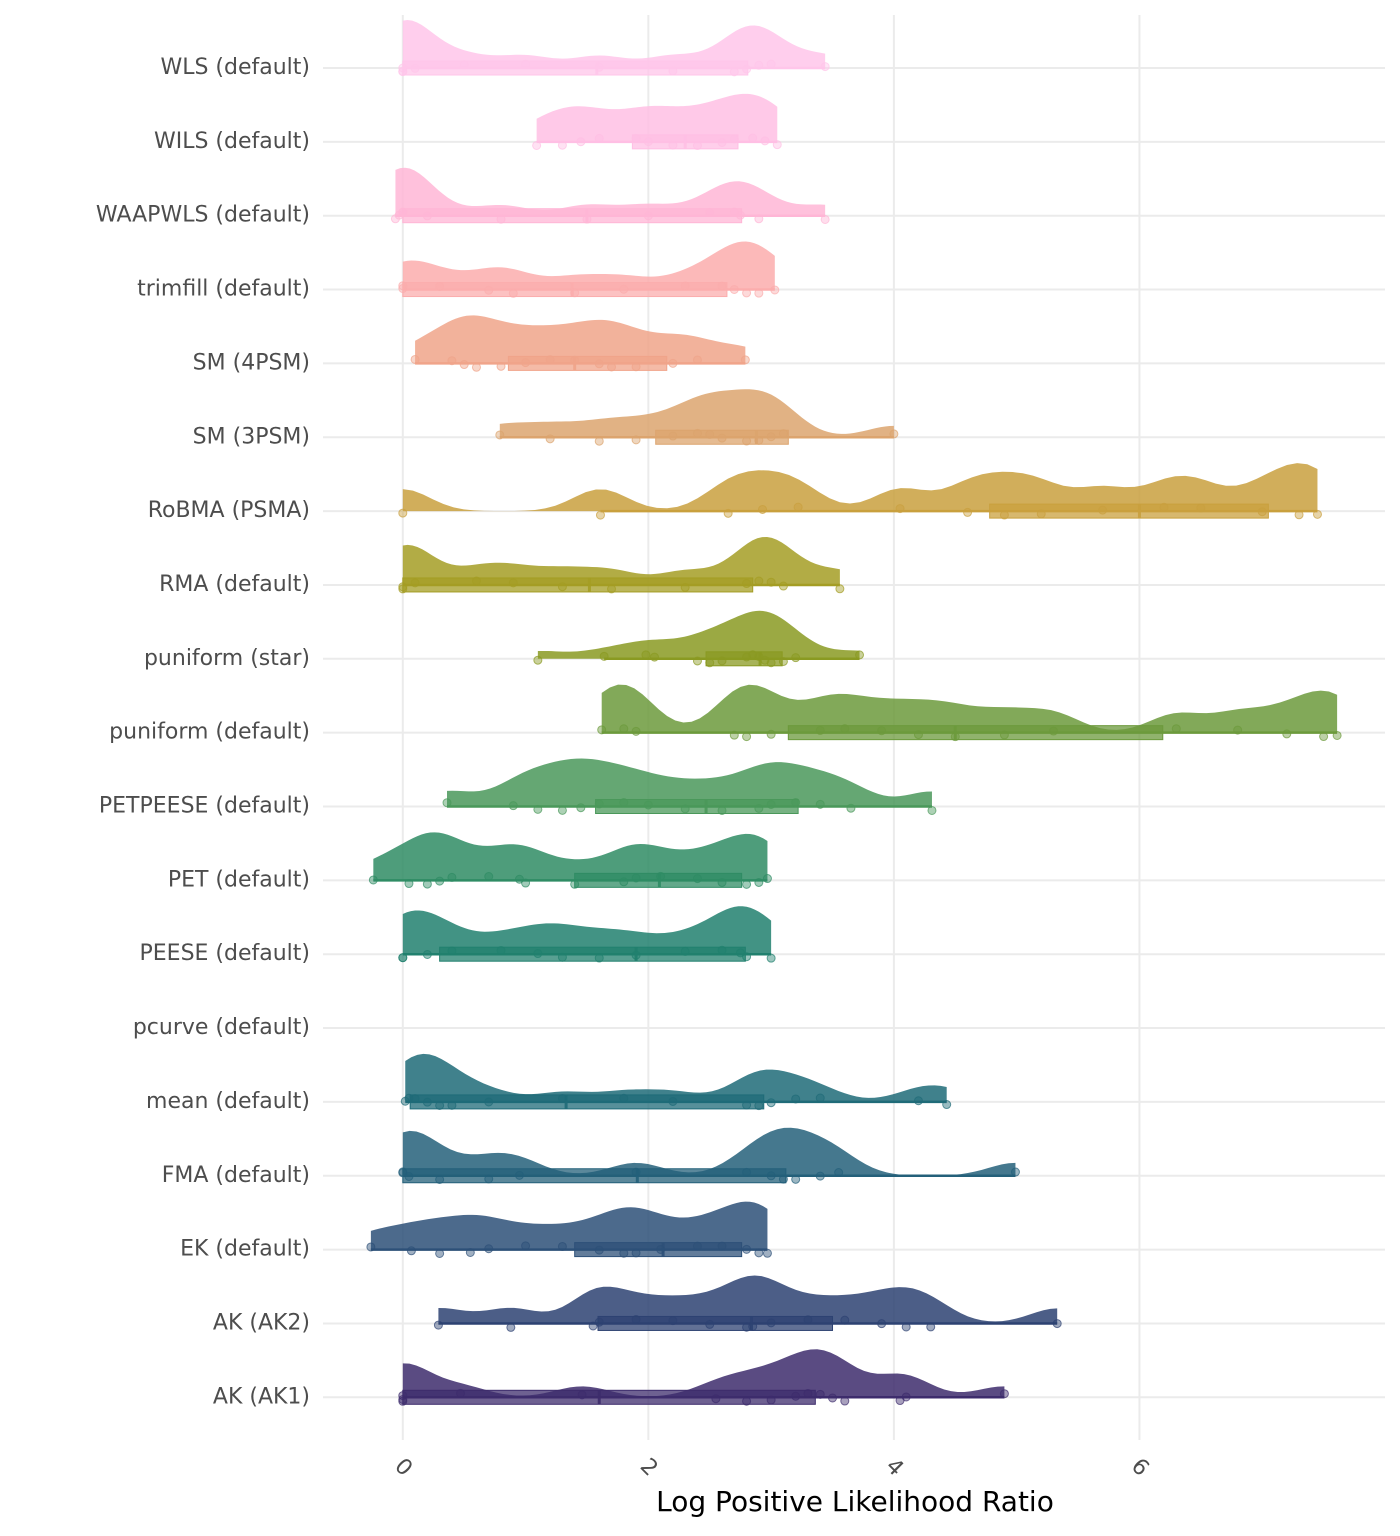 The height and width of the screenshot is (1536, 1400). Describe the element at coordinates (232, 141) in the screenshot. I see `category-label: WILS (default)` at that location.